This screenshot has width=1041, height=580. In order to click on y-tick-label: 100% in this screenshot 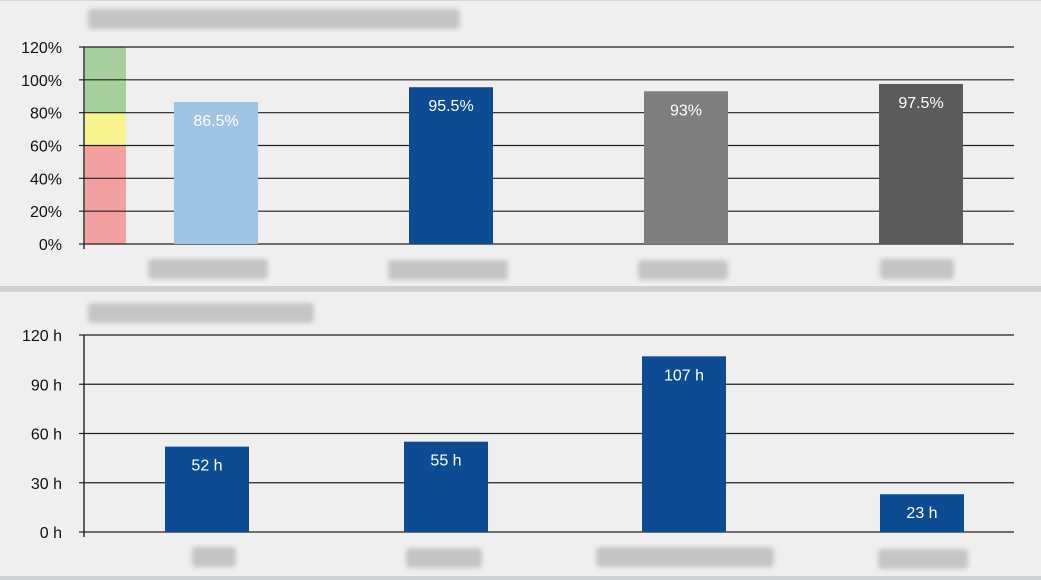, I will do `click(41, 81)`.